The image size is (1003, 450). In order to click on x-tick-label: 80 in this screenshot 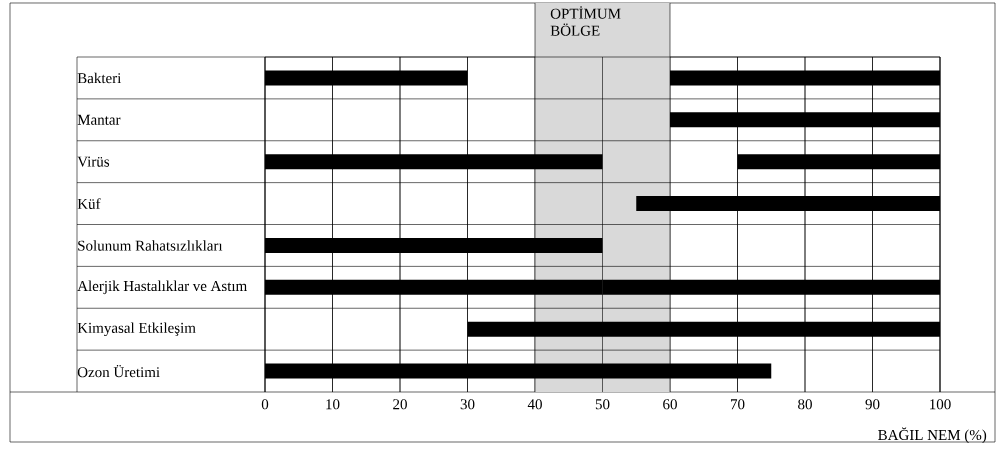, I will do `click(805, 404)`.